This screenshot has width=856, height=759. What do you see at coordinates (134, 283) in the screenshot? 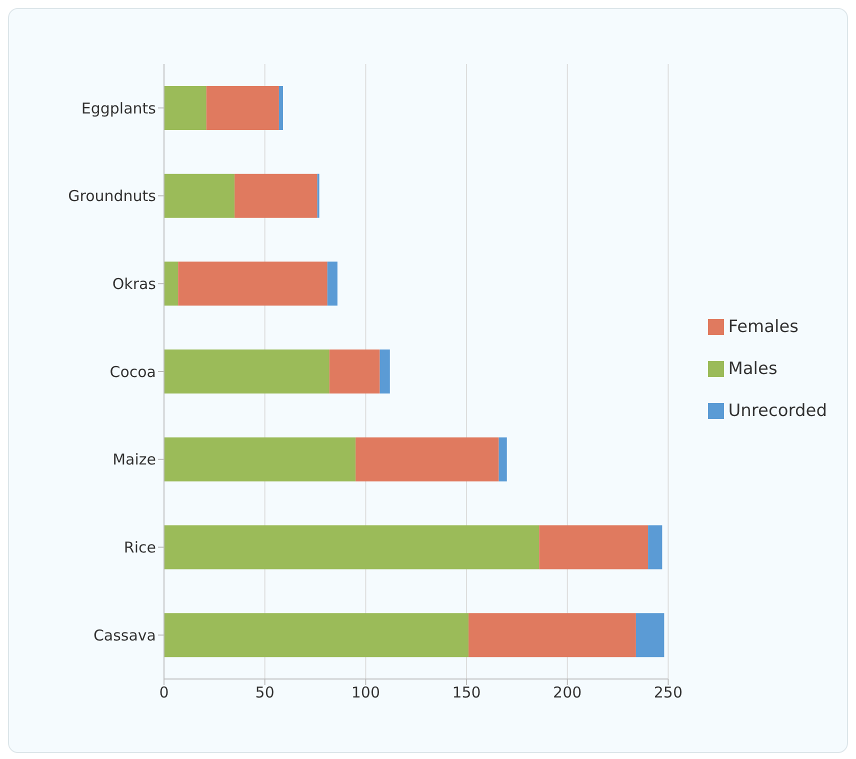
I see `y-tick-label: Okras` at bounding box center [134, 283].